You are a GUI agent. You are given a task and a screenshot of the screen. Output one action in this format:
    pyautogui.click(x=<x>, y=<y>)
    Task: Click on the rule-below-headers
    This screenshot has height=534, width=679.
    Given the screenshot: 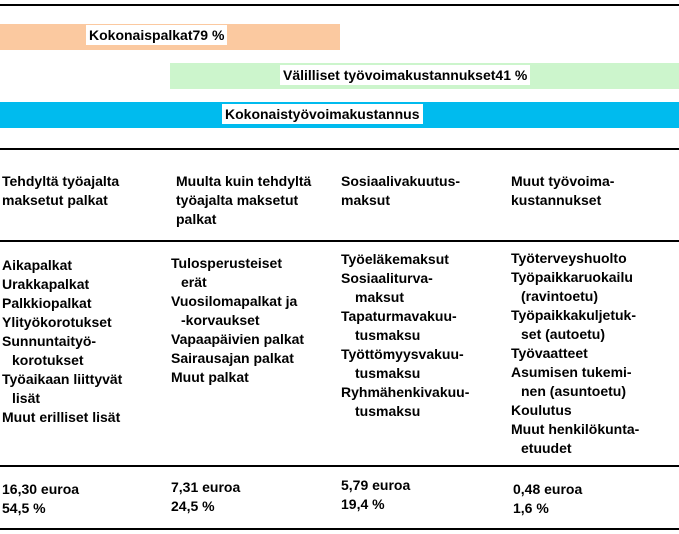 What is the action you would take?
    pyautogui.click(x=339, y=241)
    